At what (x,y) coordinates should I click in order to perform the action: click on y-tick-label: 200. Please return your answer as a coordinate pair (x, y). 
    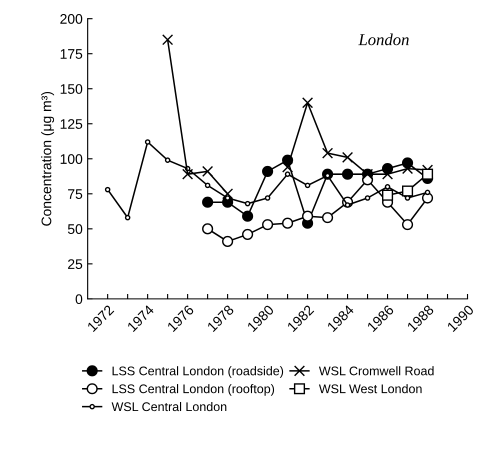
    Looking at the image, I should click on (71, 19).